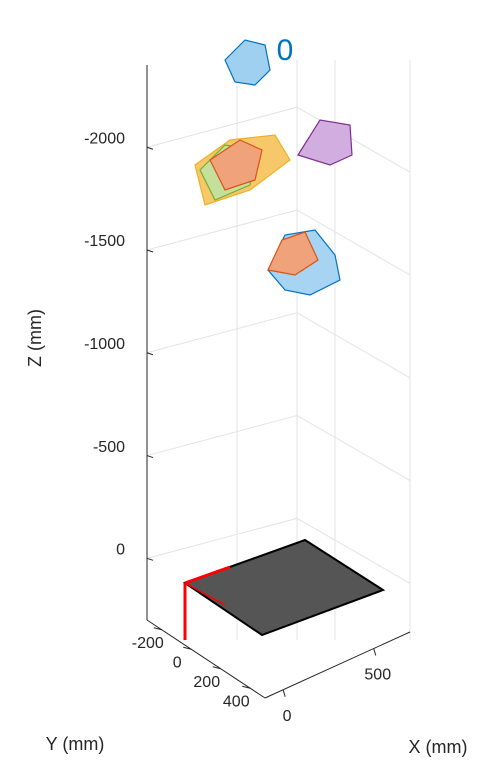 The width and height of the screenshot is (492, 772). I want to click on annotation: 0, so click(285, 50).